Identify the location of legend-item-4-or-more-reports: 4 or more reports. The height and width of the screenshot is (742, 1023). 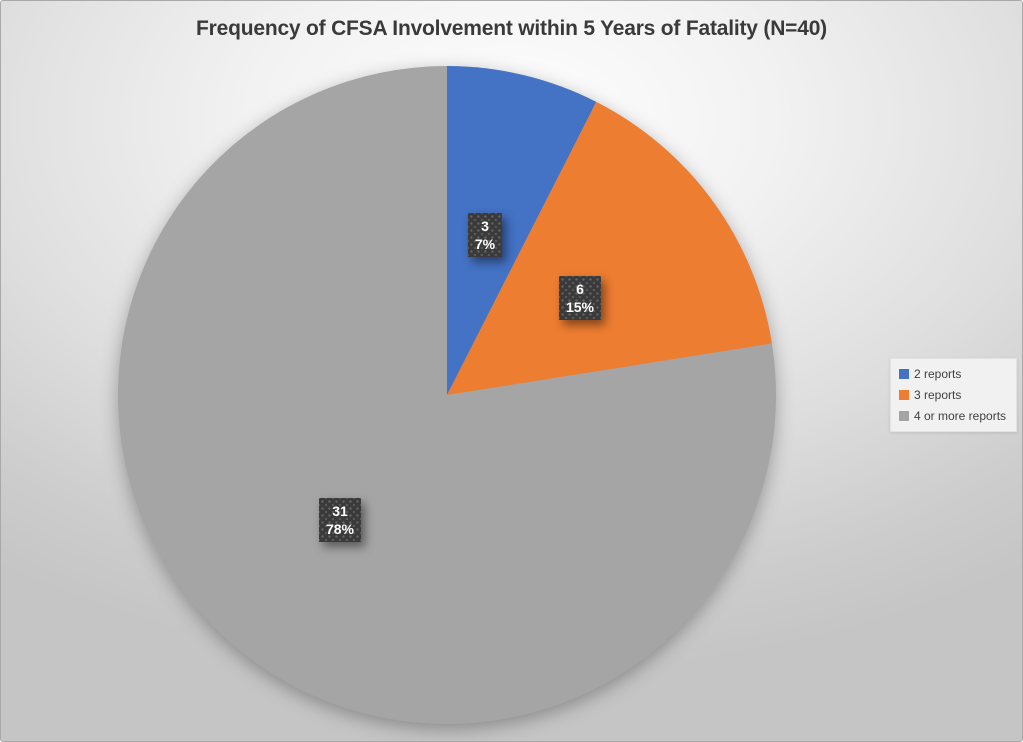
(956, 416).